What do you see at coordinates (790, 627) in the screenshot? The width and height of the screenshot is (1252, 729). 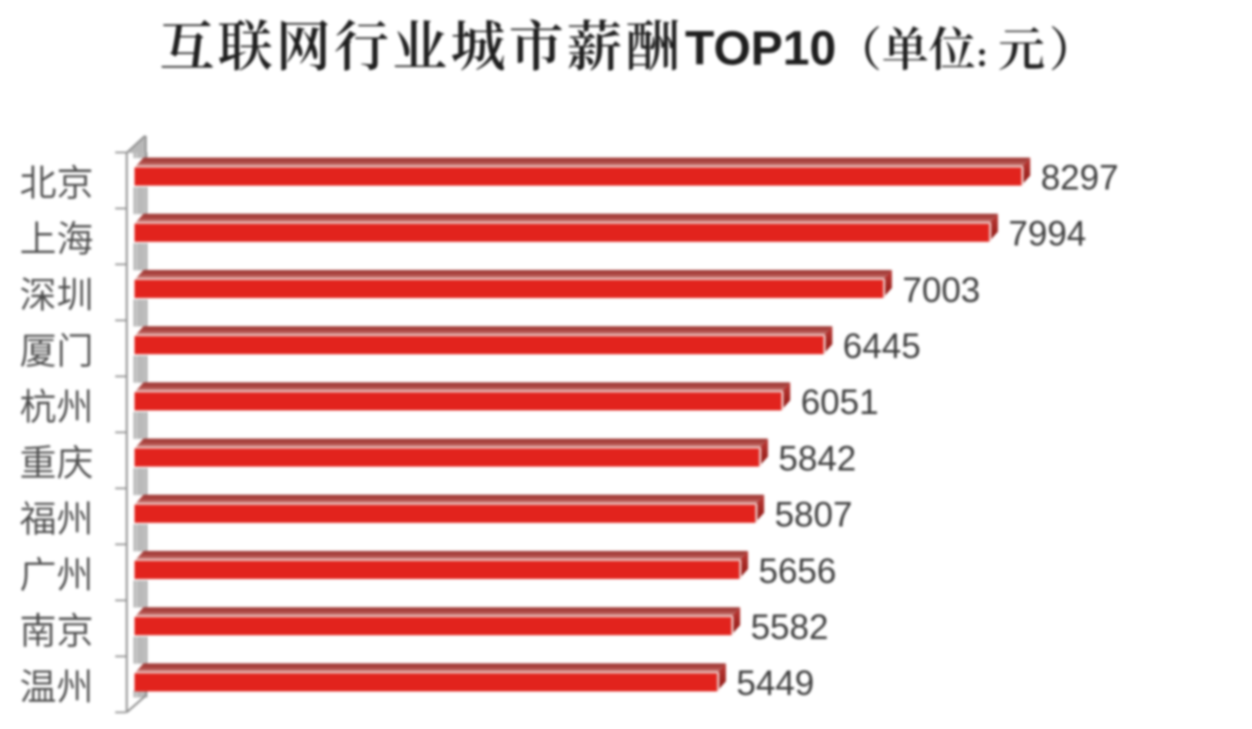 I see `svg-text: 5582` at bounding box center [790, 627].